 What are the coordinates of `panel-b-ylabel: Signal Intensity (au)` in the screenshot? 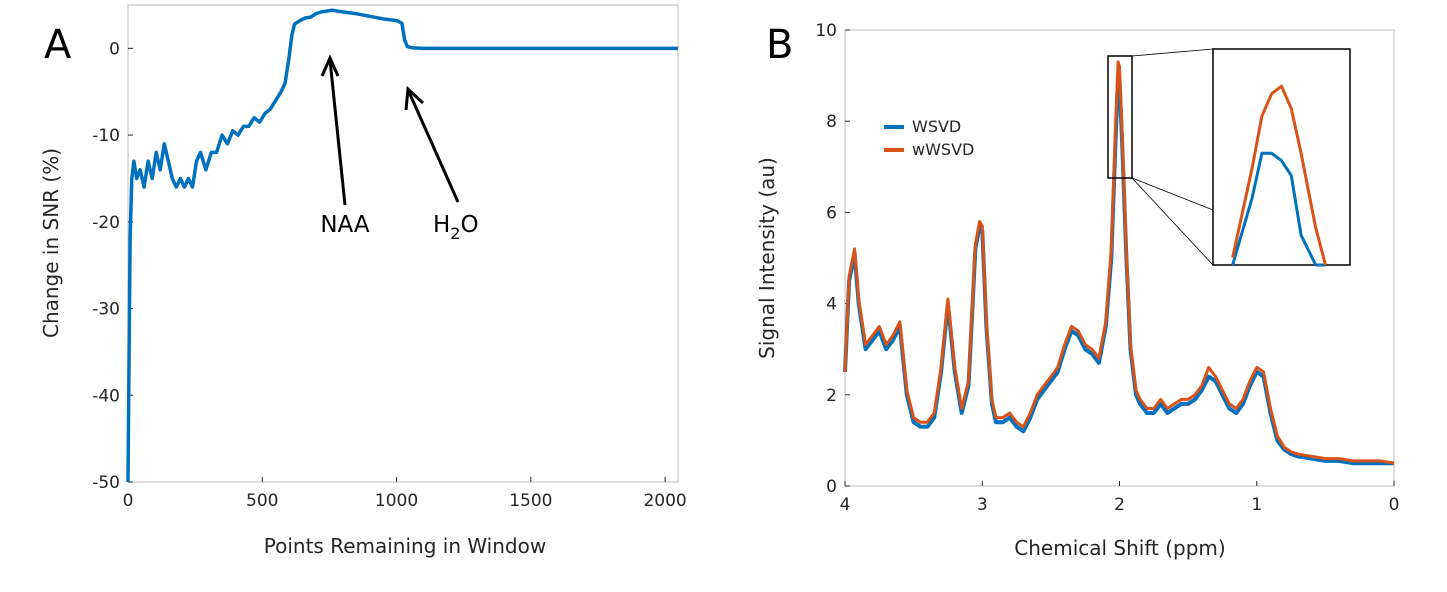 It's located at (767, 258).